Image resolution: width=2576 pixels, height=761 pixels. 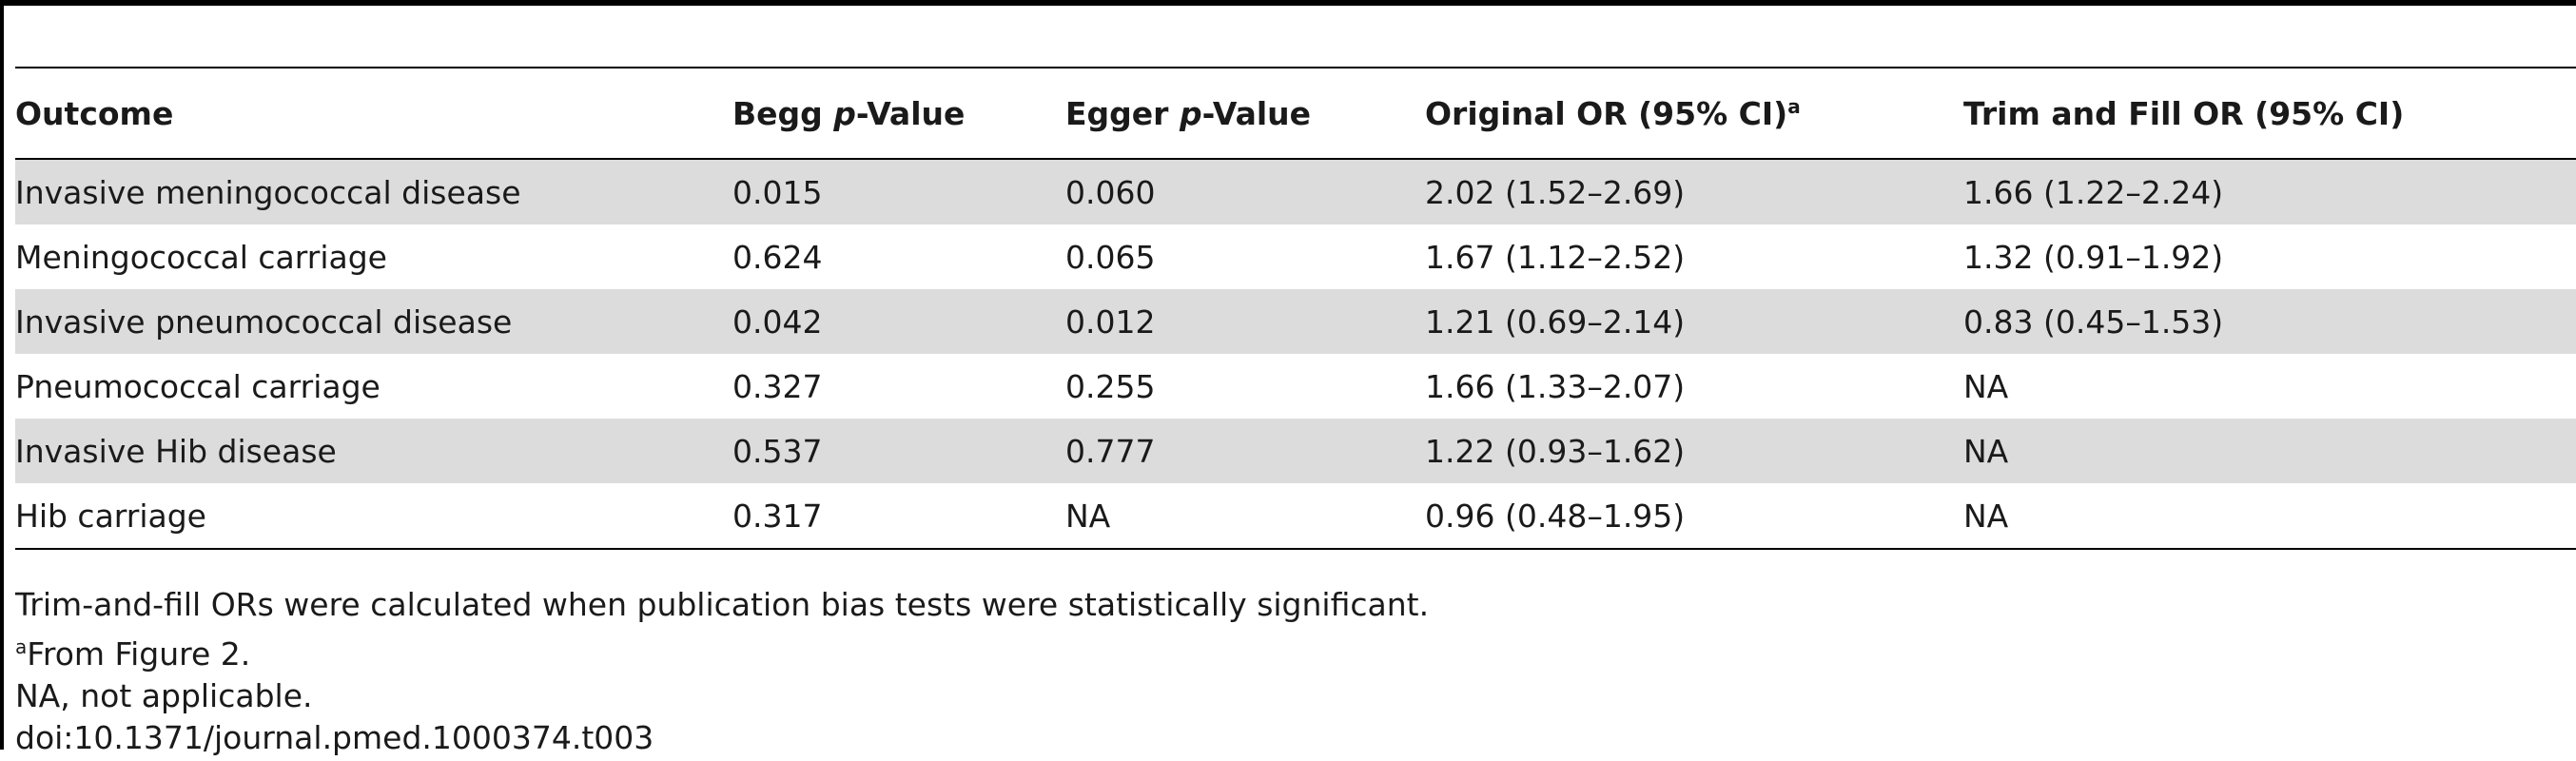 I want to click on cell-egger: 0.255, so click(x=1110, y=386).